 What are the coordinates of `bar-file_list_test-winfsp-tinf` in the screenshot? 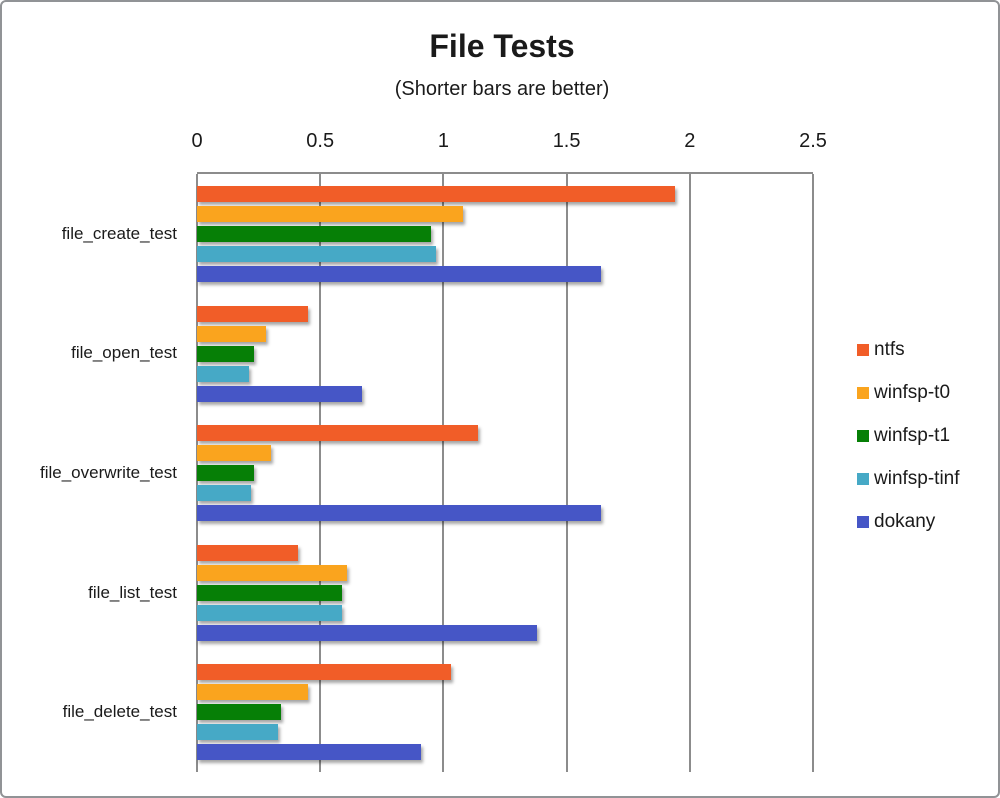 It's located at (270, 612).